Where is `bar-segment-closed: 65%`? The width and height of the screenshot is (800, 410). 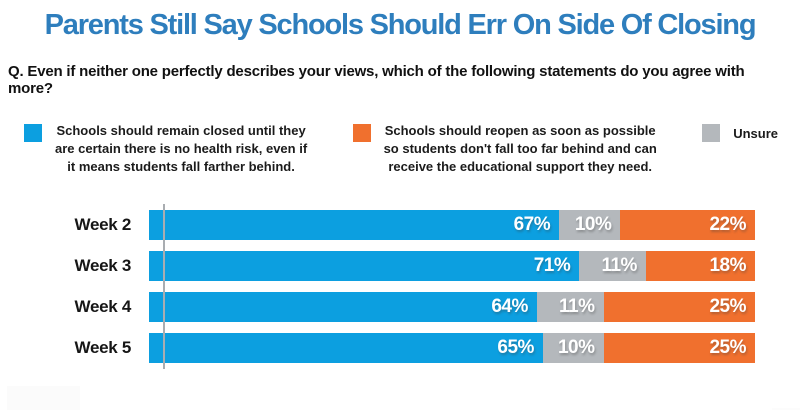 bar-segment-closed: 65% is located at coordinates (346, 348).